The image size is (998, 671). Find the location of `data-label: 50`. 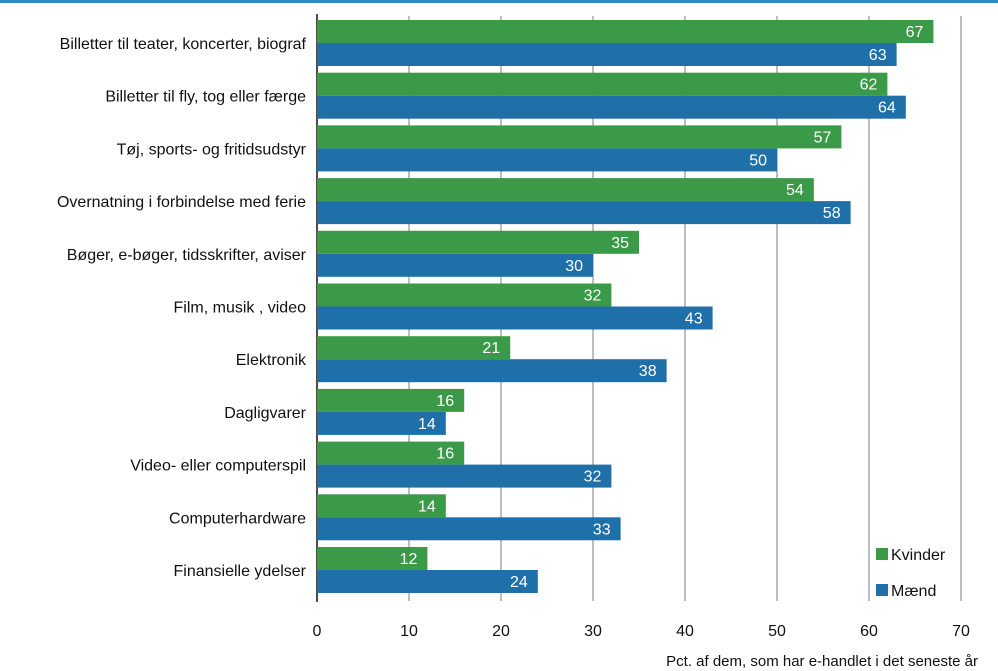

data-label: 50 is located at coordinates (758, 160).